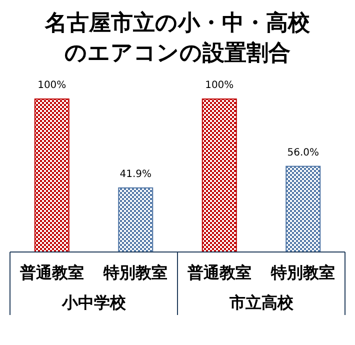 This screenshot has width=355, height=345. What do you see at coordinates (93, 302) in the screenshot?
I see `text: 小中学校` at bounding box center [93, 302].